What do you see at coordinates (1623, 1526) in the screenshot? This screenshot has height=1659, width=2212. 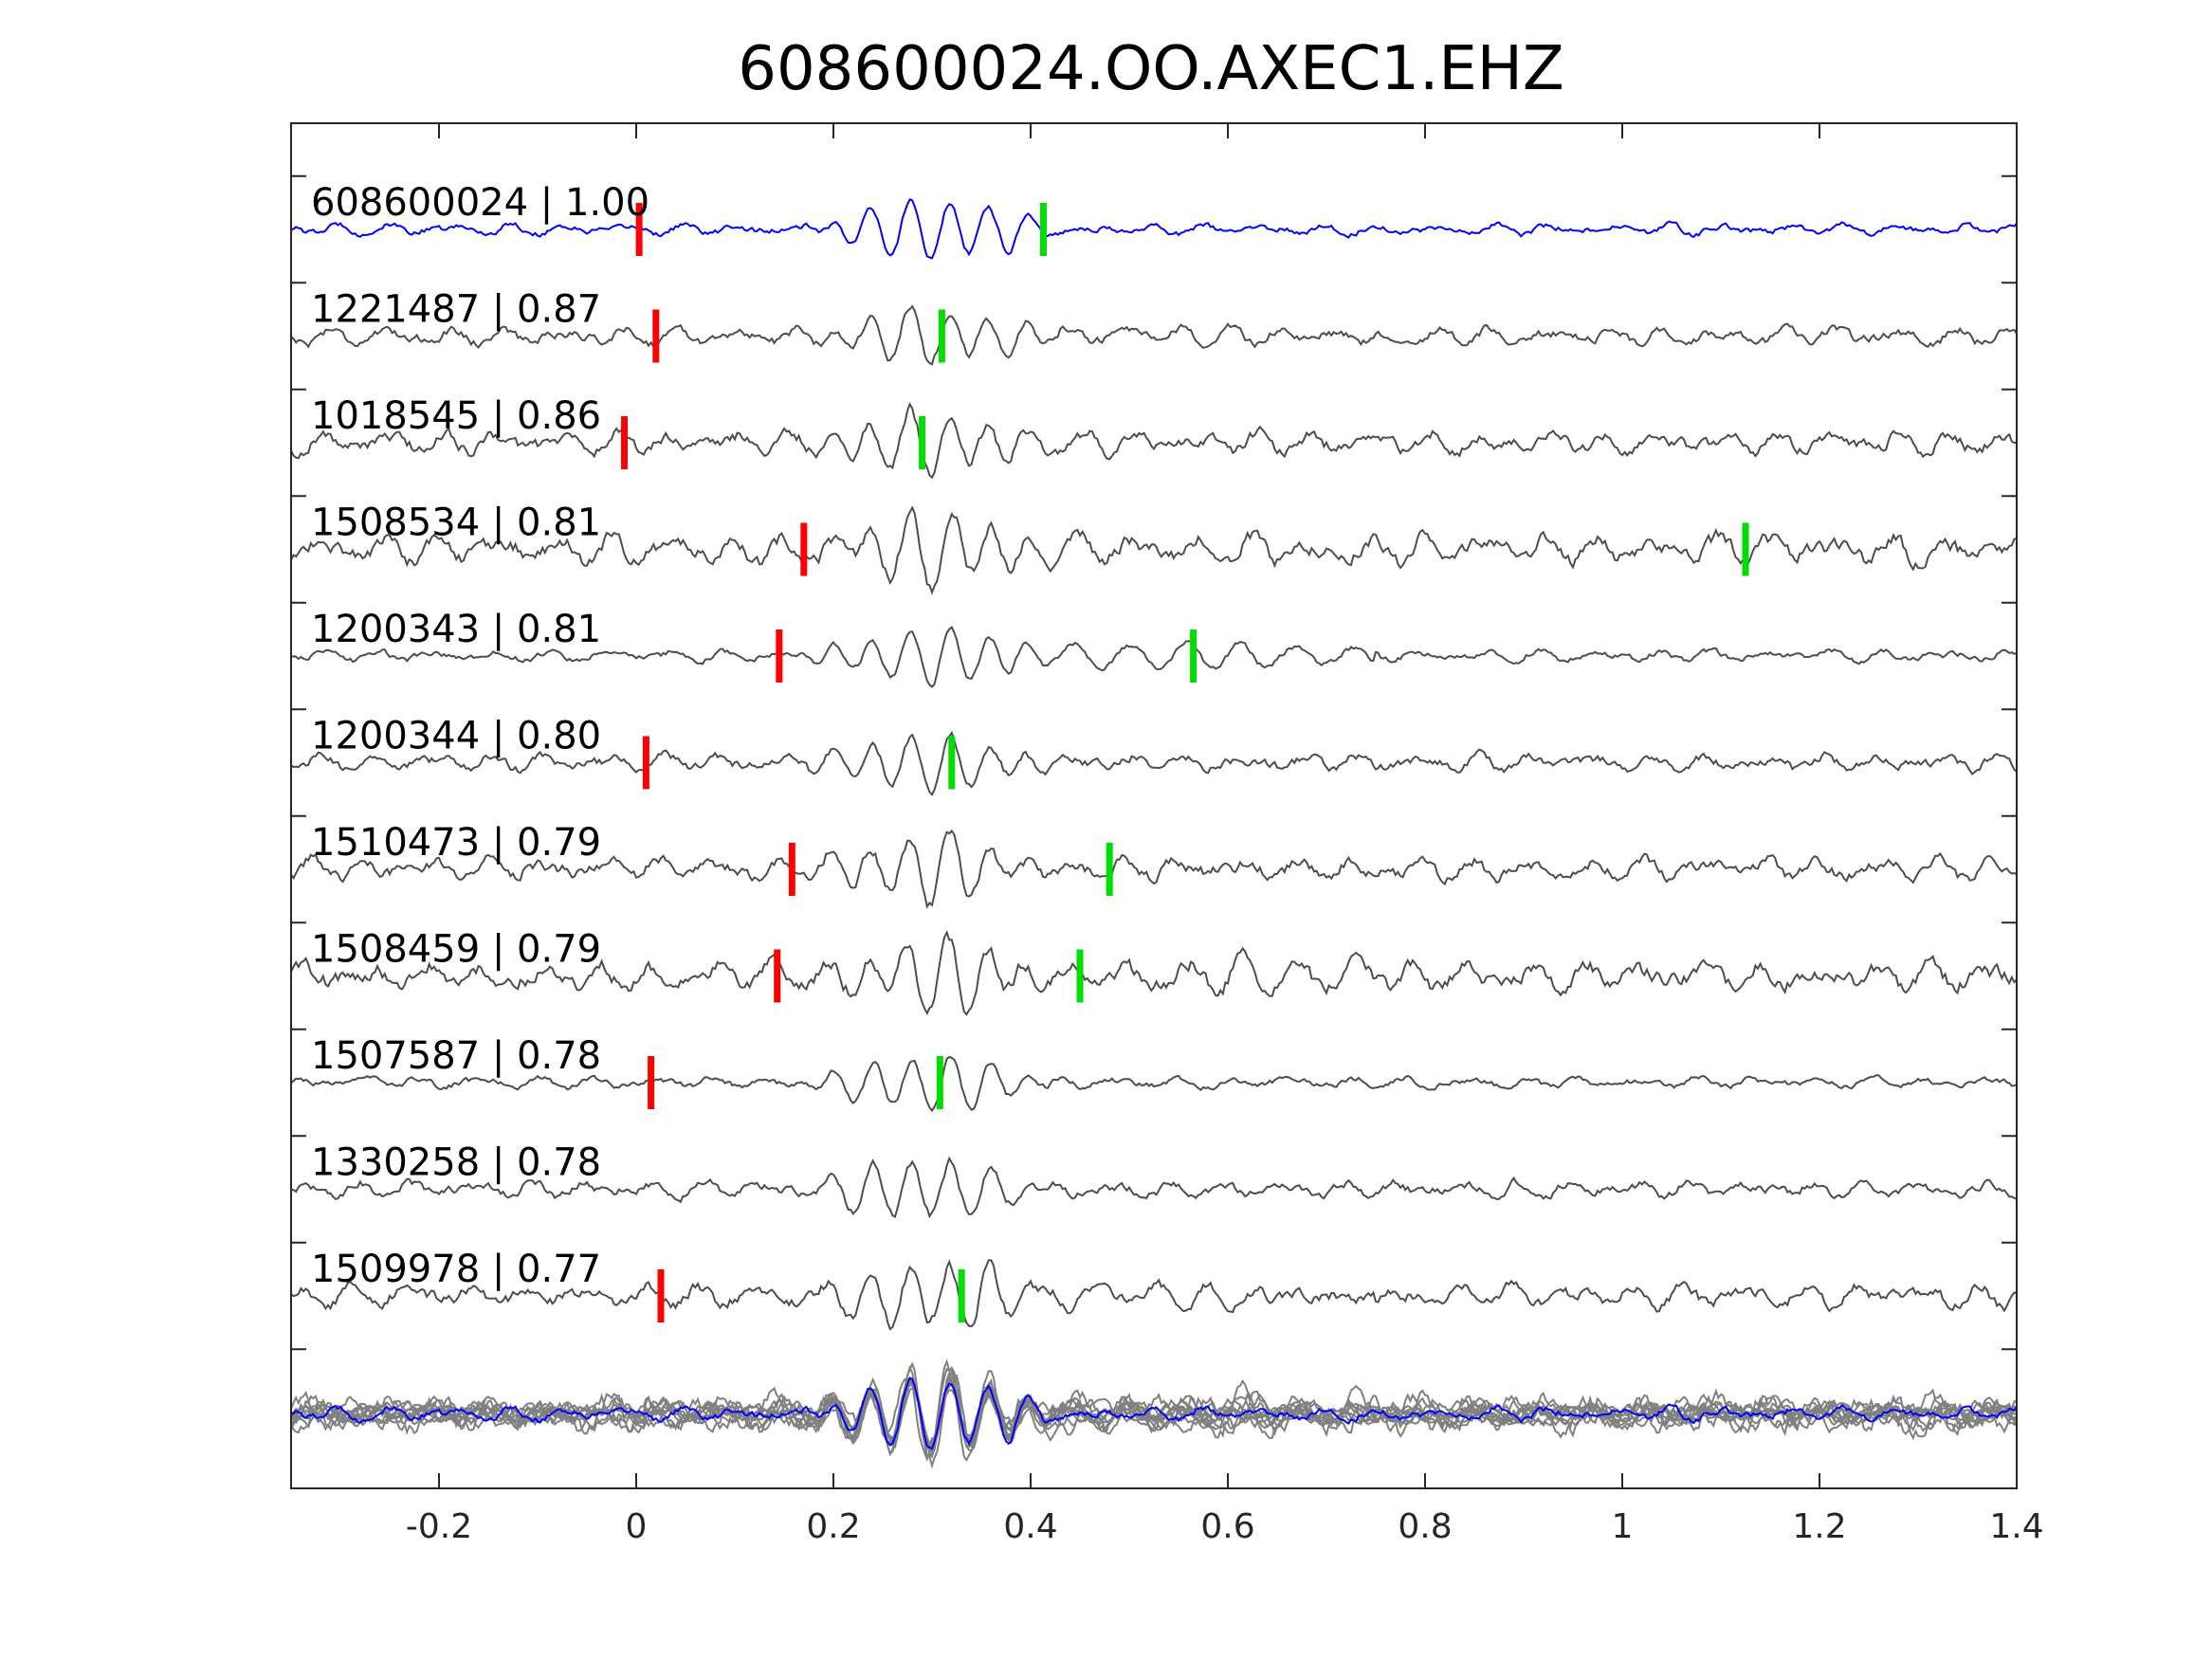 I see `x-tick-label: 1` at bounding box center [1623, 1526].